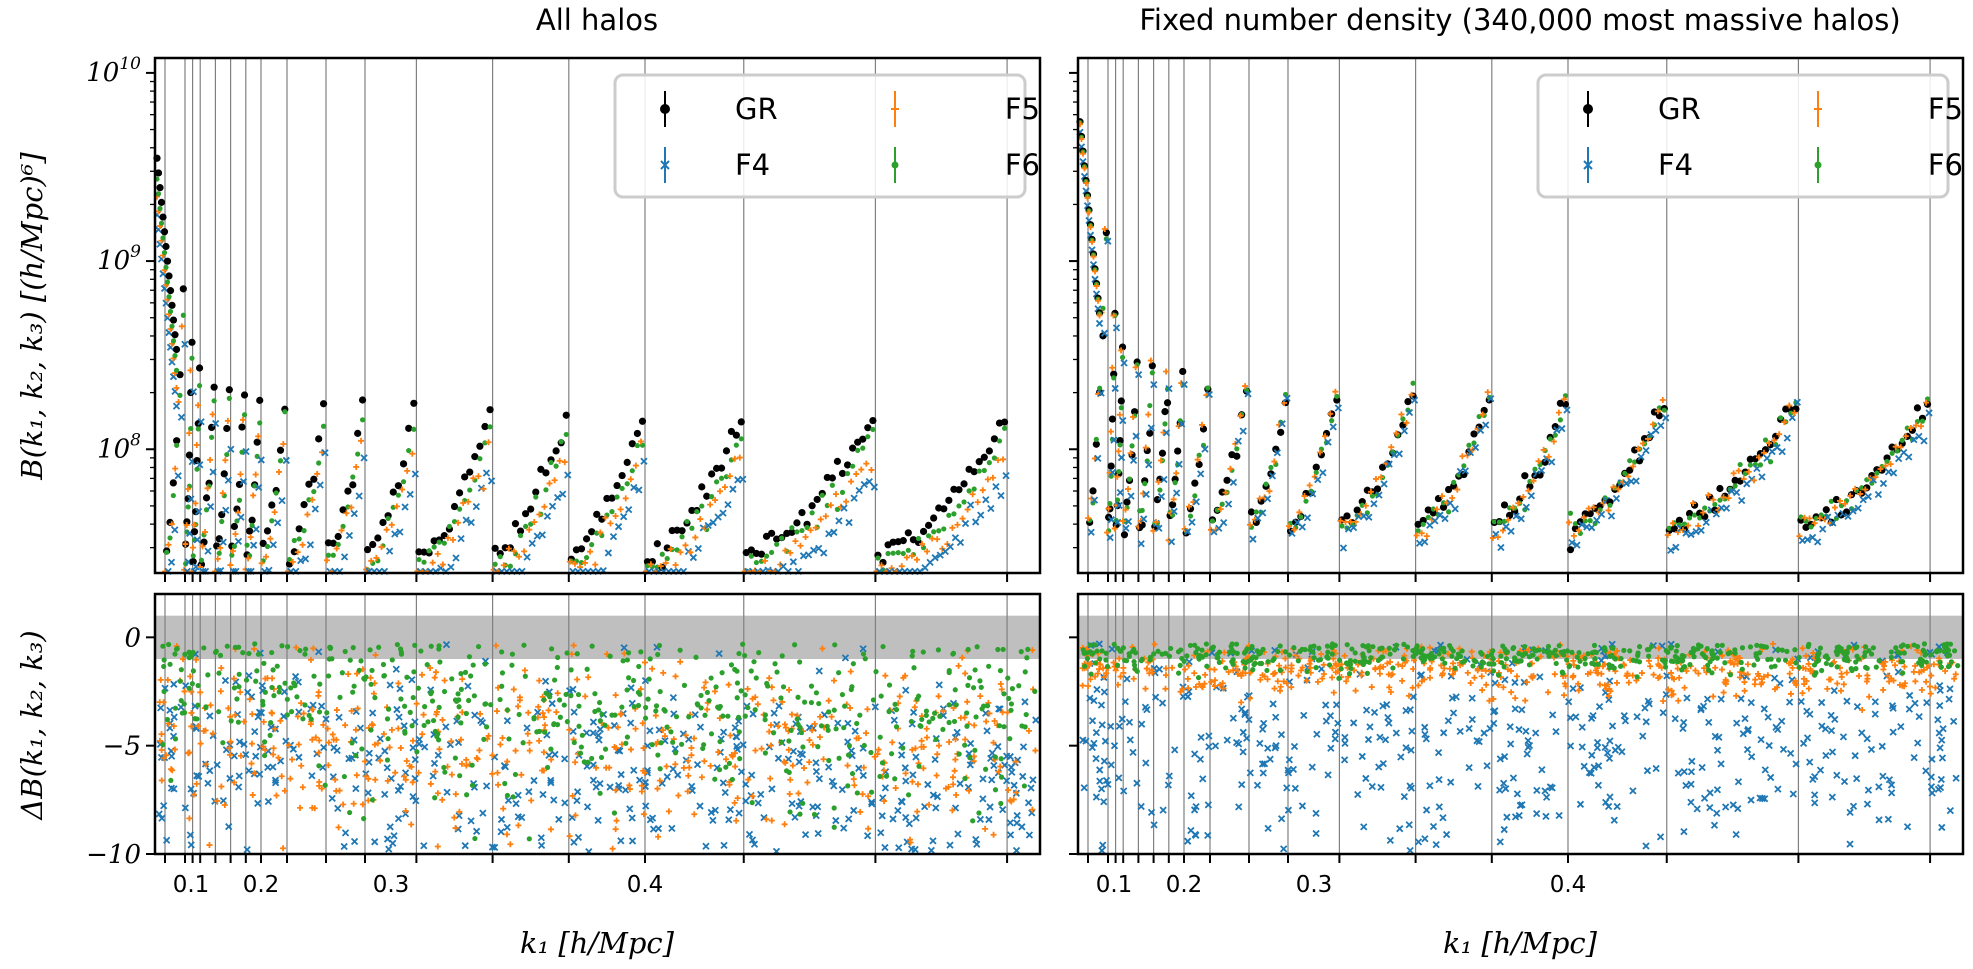  Describe the element at coordinates (832, 478) in the screenshot. I see `point-gr` at that location.